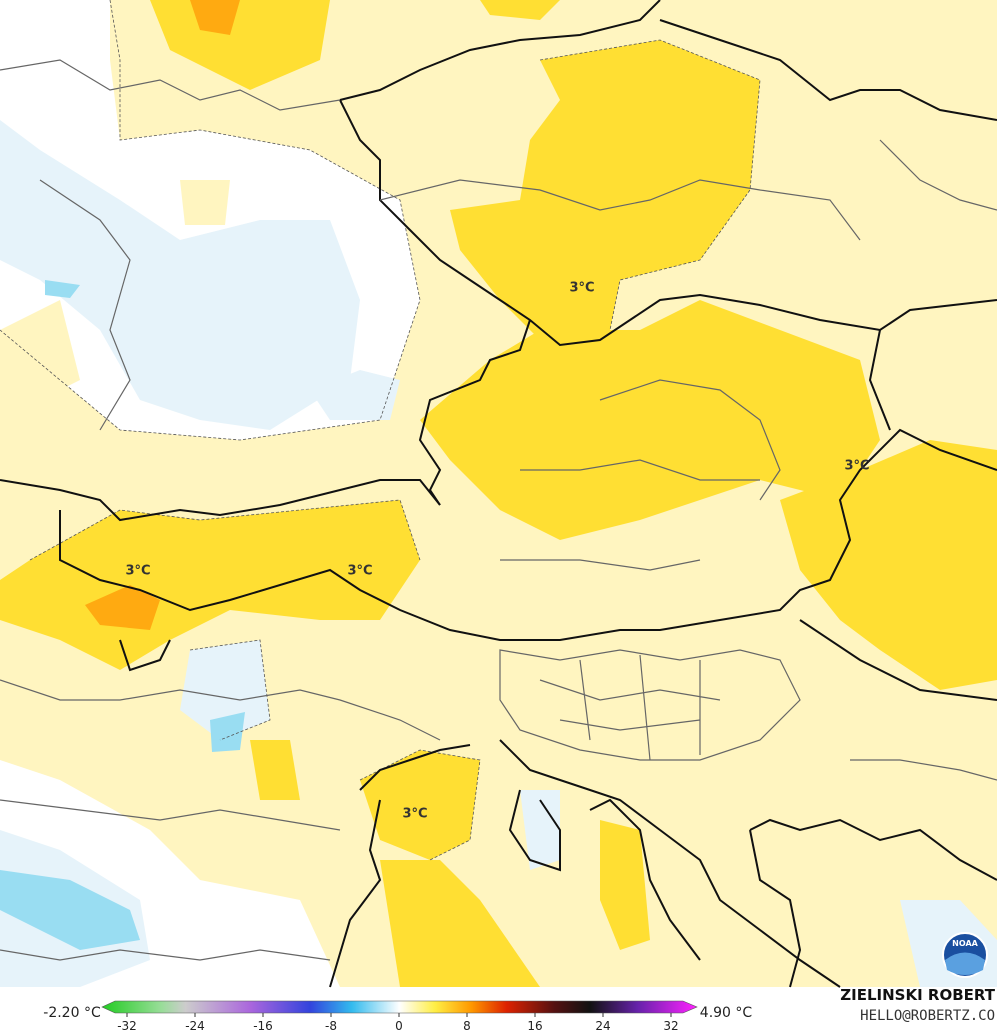  Describe the element at coordinates (162, 315) in the screenshot. I see `orange-field` at that location.